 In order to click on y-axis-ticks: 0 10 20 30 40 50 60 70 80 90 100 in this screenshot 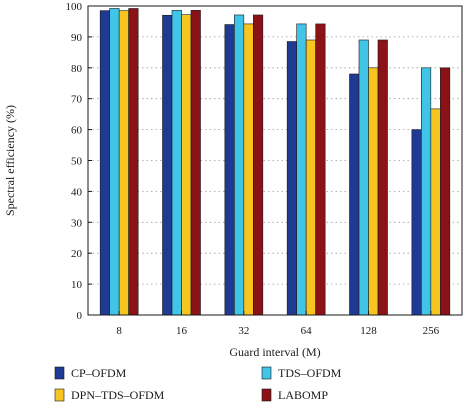, I will do `click(79, 161)`.